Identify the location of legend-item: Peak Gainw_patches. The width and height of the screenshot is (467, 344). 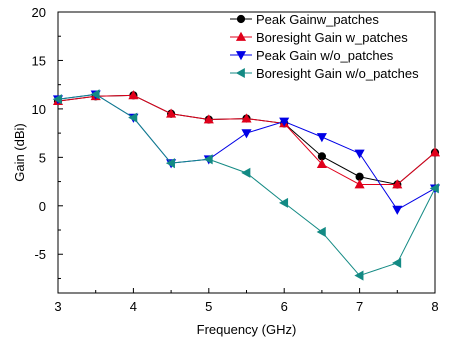
(304, 19).